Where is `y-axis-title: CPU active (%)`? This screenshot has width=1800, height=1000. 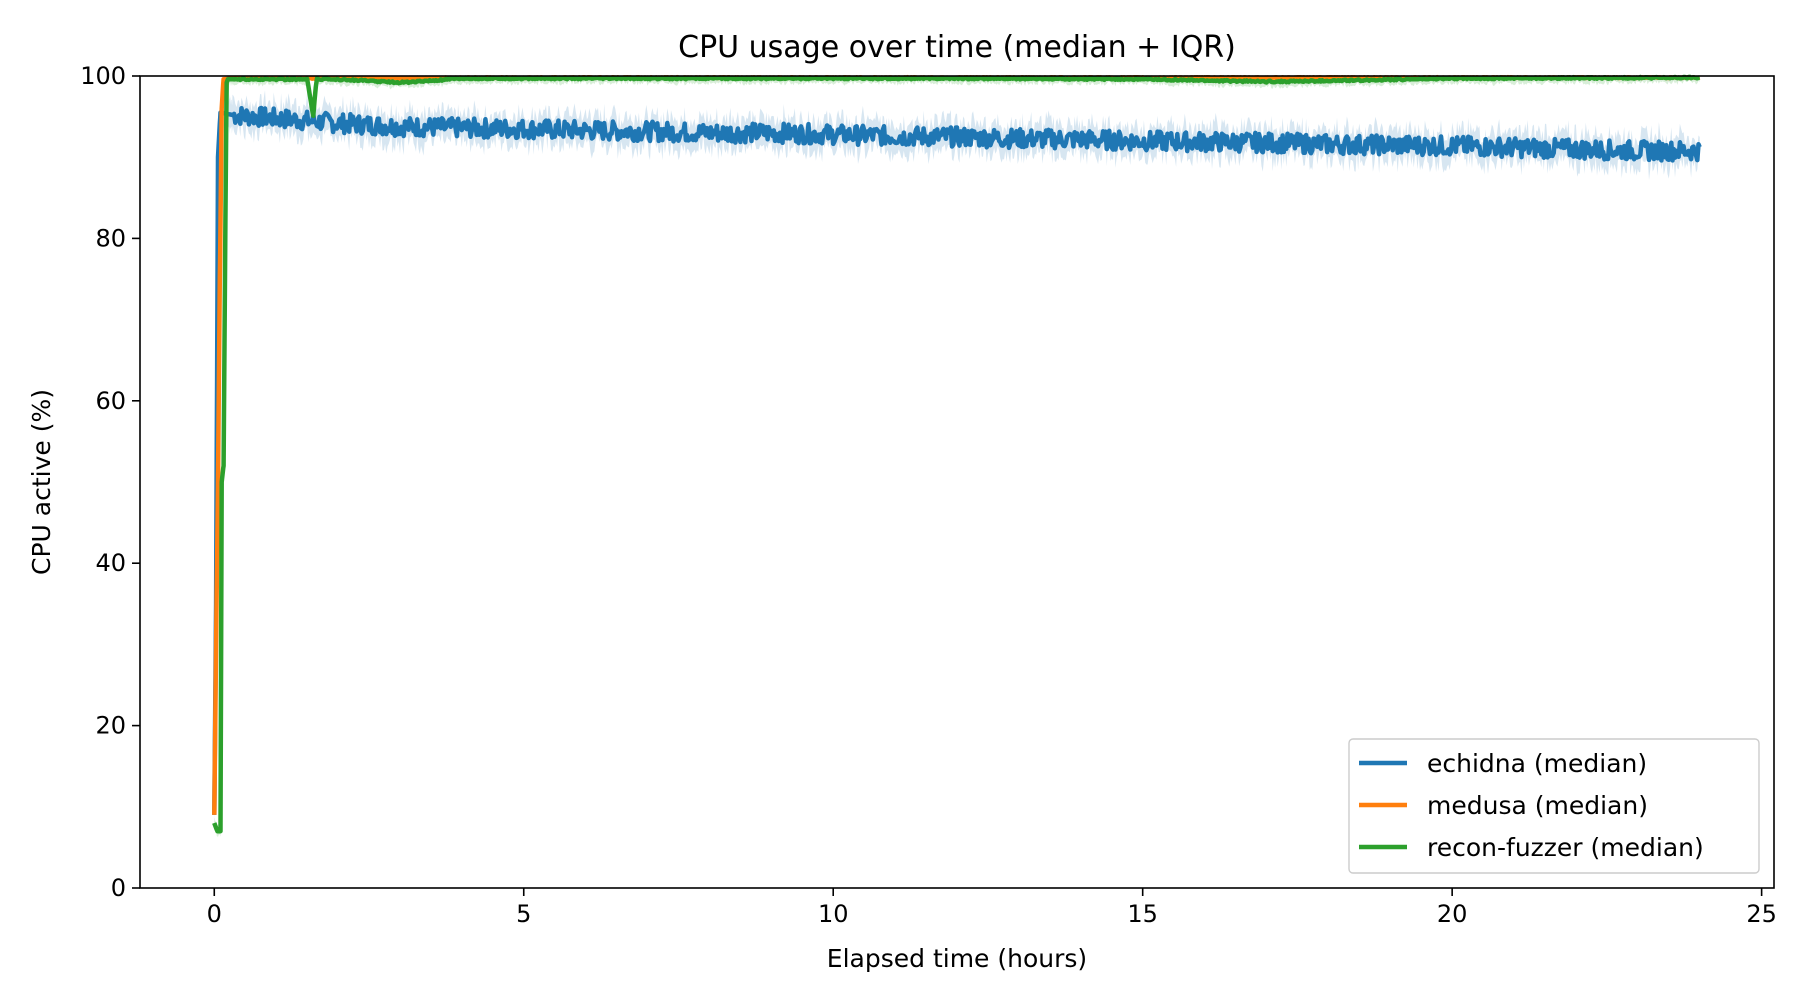 y-axis-title: CPU active (%) is located at coordinates (41, 482).